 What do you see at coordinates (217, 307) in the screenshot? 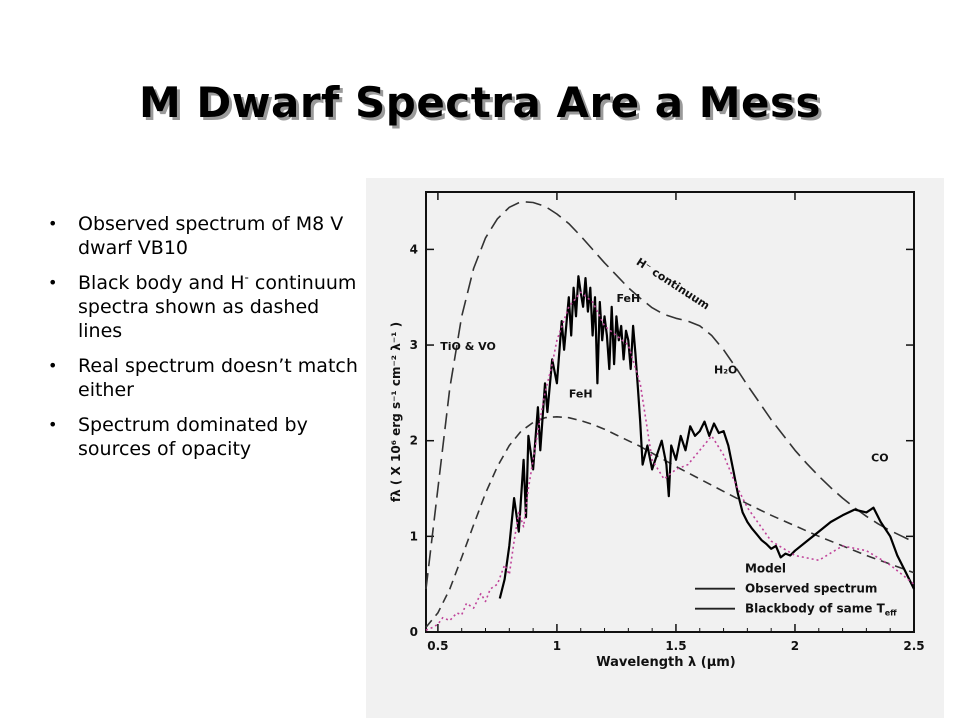
I see `bullet-text-continued: continuum spectra shown as dashed lines` at bounding box center [217, 307].